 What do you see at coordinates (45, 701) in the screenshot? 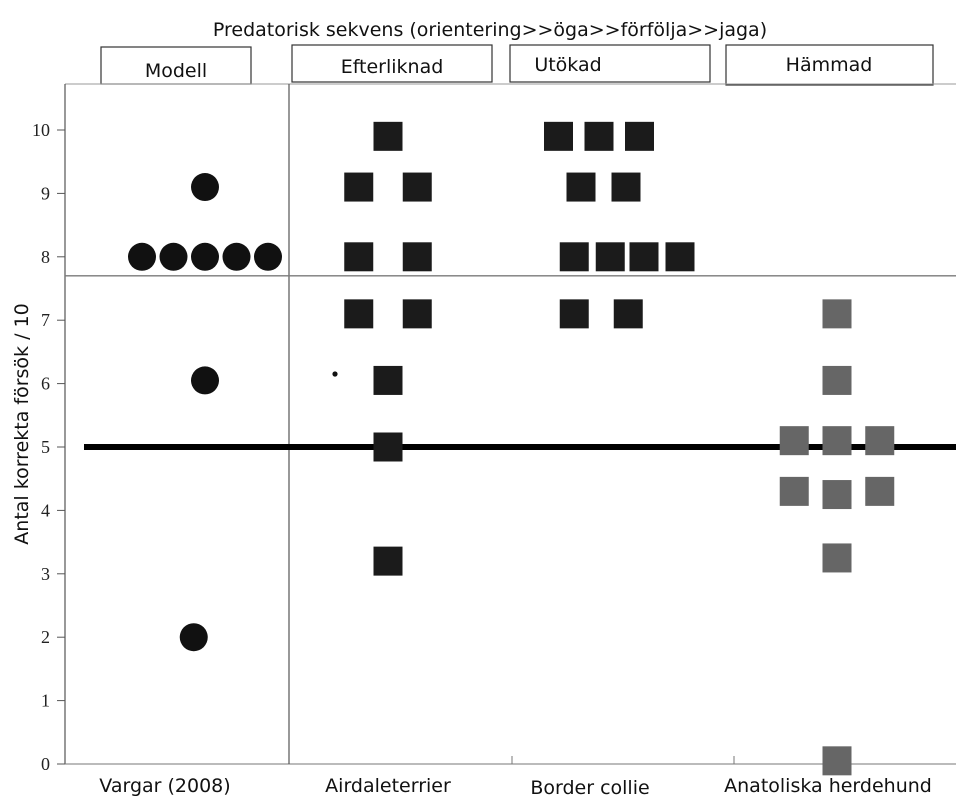
I see `y-tick-label: 1` at bounding box center [45, 701].